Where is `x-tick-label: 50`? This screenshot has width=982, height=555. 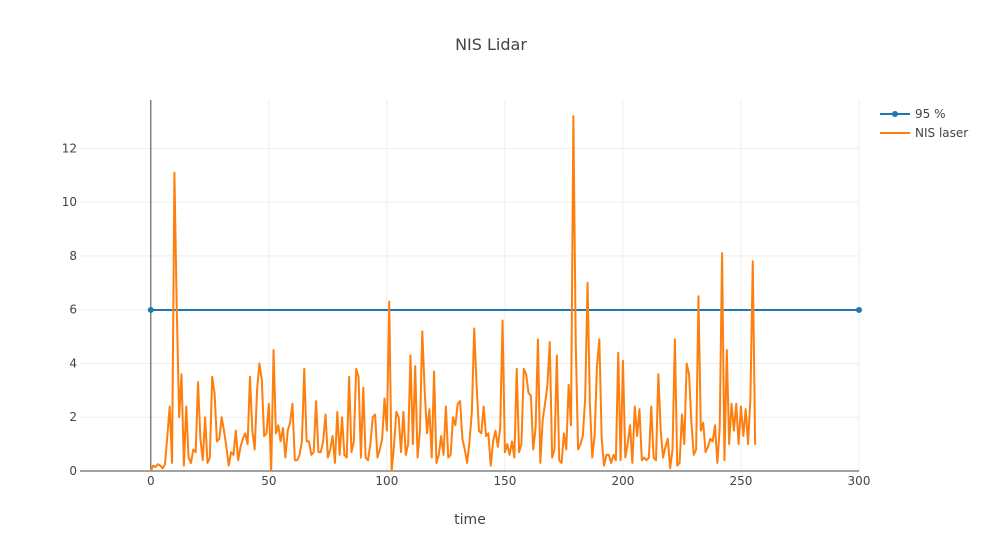
x-tick-label: 50 is located at coordinates (268, 481).